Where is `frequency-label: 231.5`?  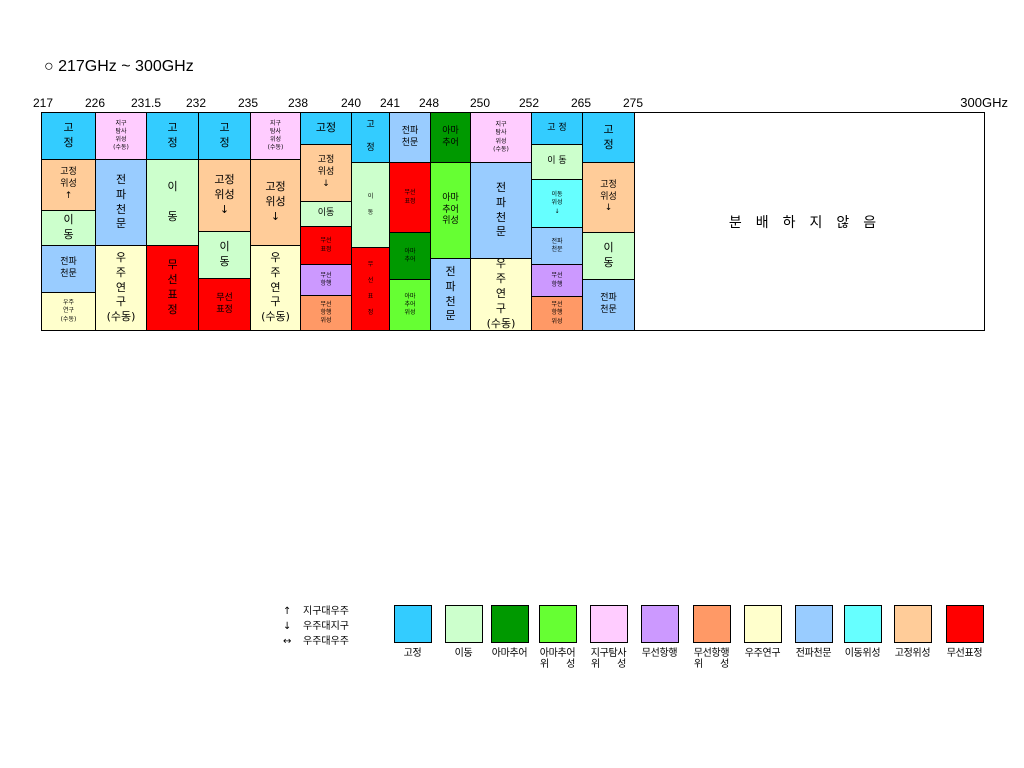 frequency-label: 231.5 is located at coordinates (146, 103).